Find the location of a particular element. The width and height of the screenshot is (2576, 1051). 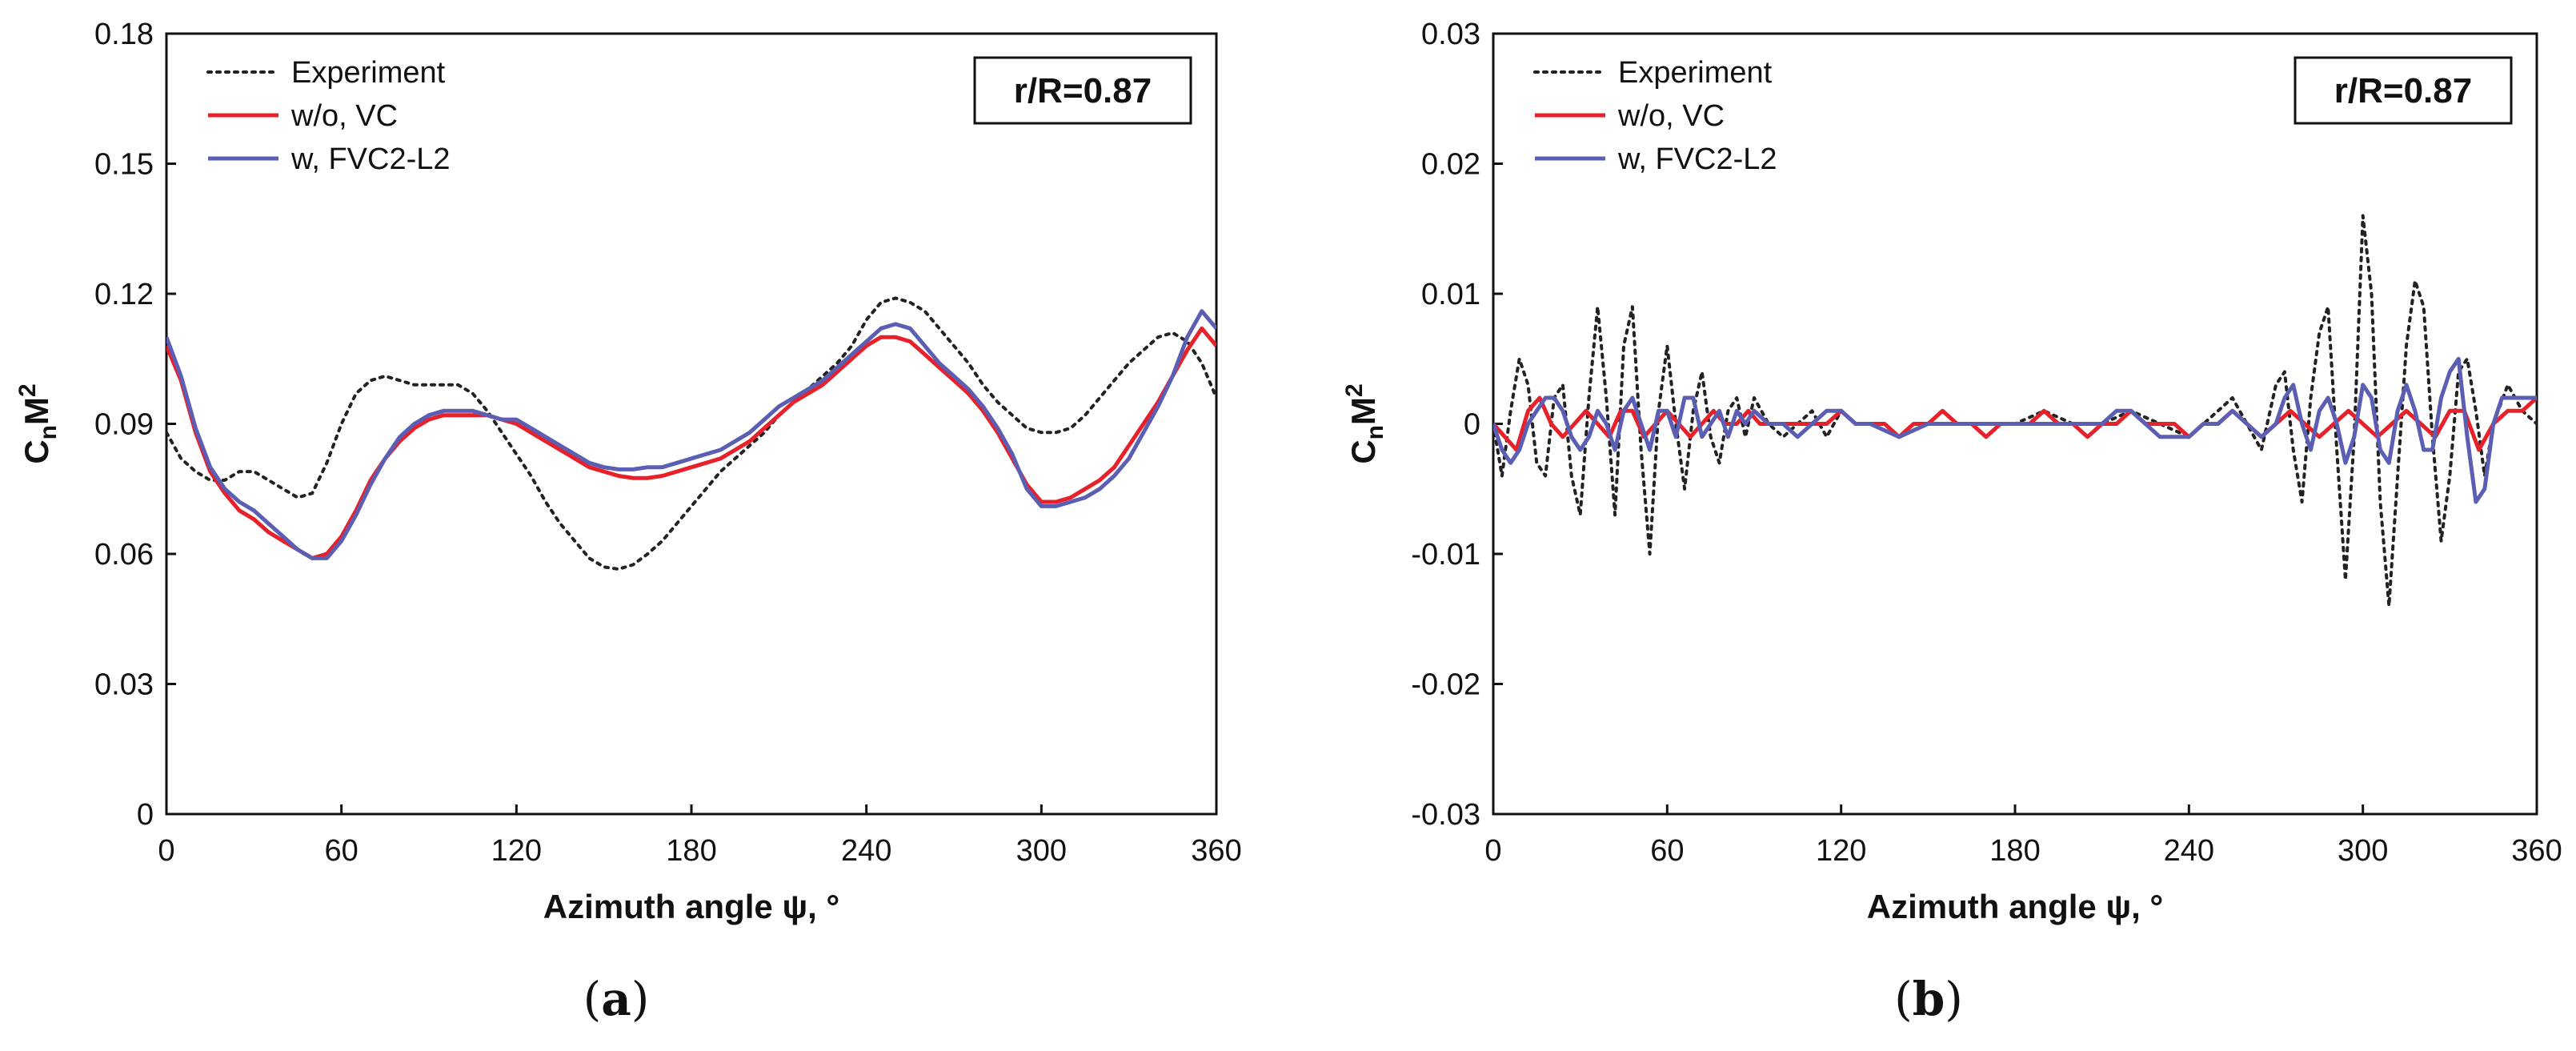

y-tick-label: 0.06 is located at coordinates (124, 555).